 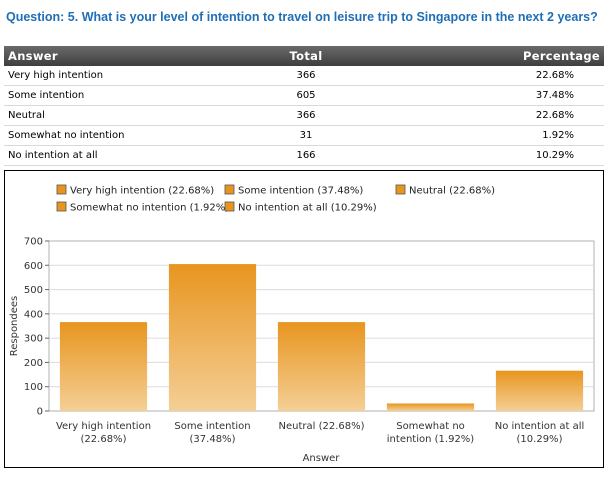 I want to click on header-total: Total, so click(x=306, y=56).